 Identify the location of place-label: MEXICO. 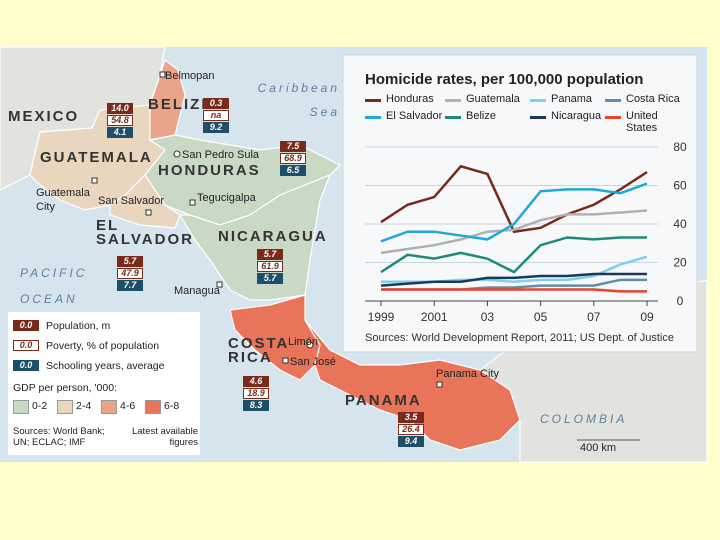
(44, 116).